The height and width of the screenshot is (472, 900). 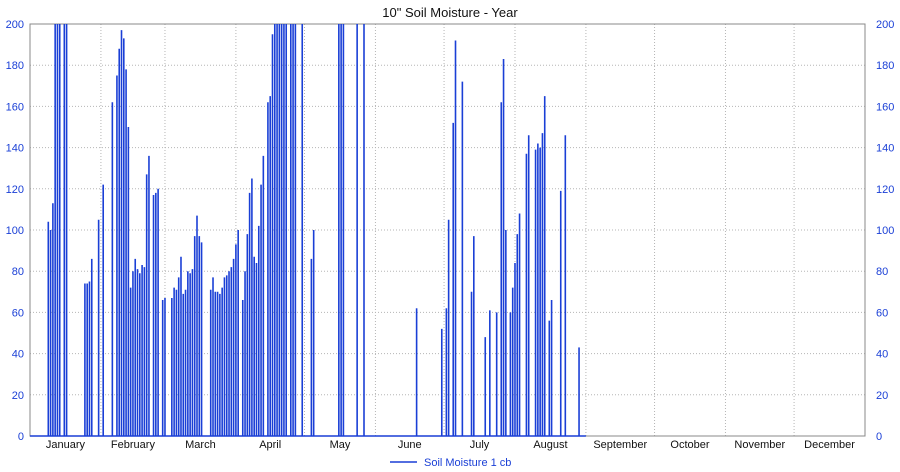 What do you see at coordinates (885, 25) in the screenshot?
I see `y-tick-label-right: 200` at bounding box center [885, 25].